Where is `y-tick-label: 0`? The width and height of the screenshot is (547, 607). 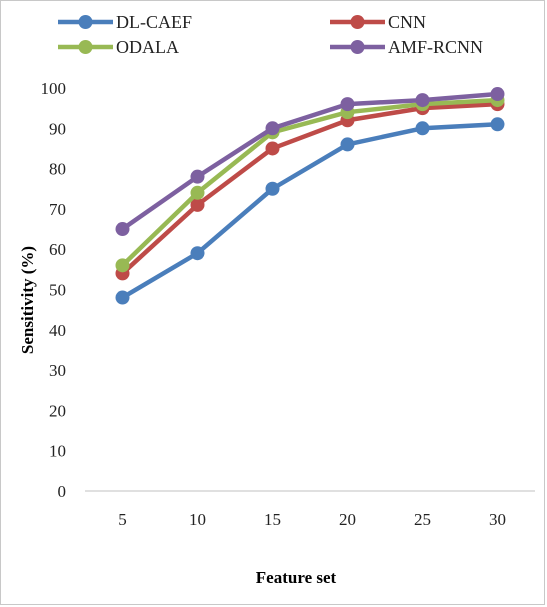 y-tick-label: 0 is located at coordinates (62, 491).